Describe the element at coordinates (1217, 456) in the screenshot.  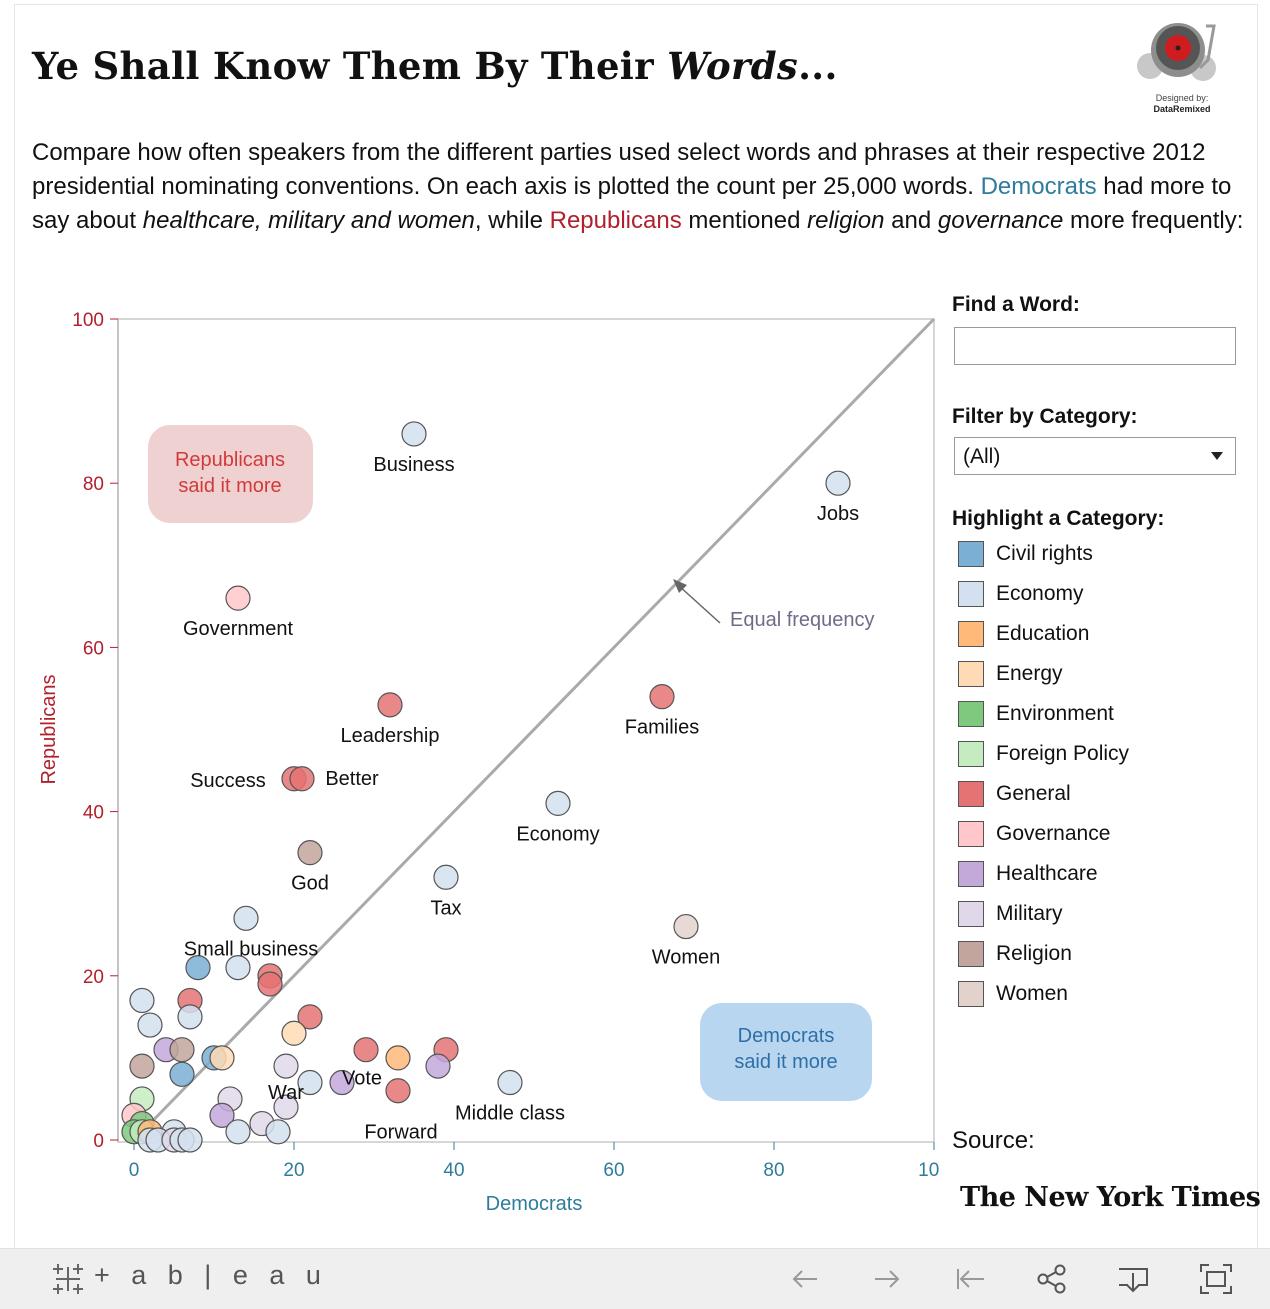
I see `dropdown-arrow-icon` at that location.